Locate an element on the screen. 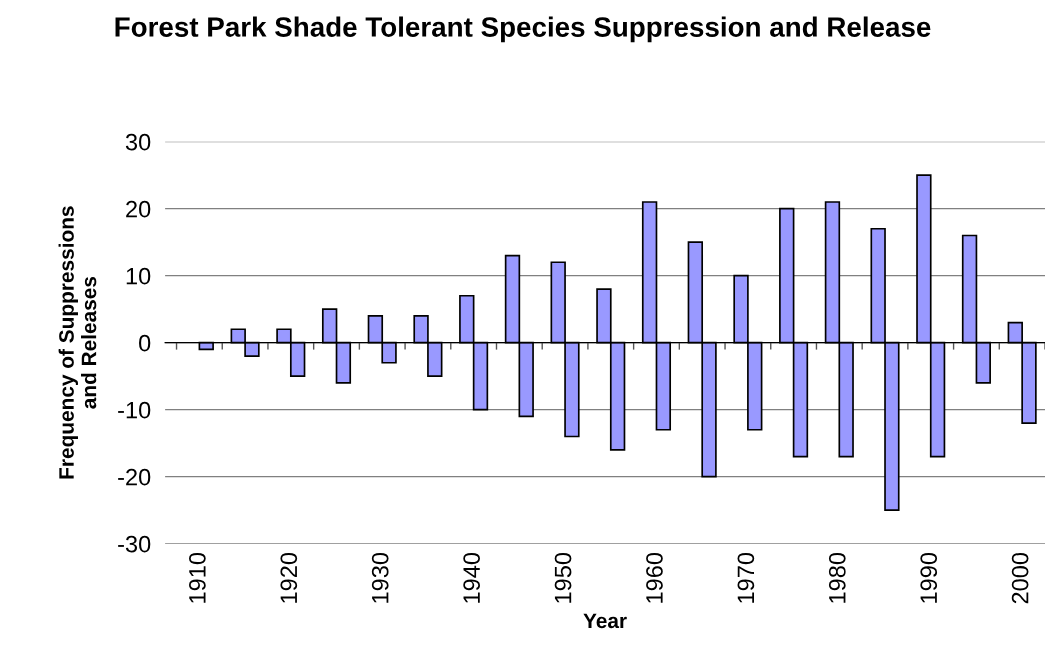 This screenshot has width=1045, height=659. x-tick-label: 1970 is located at coordinates (746, 577).